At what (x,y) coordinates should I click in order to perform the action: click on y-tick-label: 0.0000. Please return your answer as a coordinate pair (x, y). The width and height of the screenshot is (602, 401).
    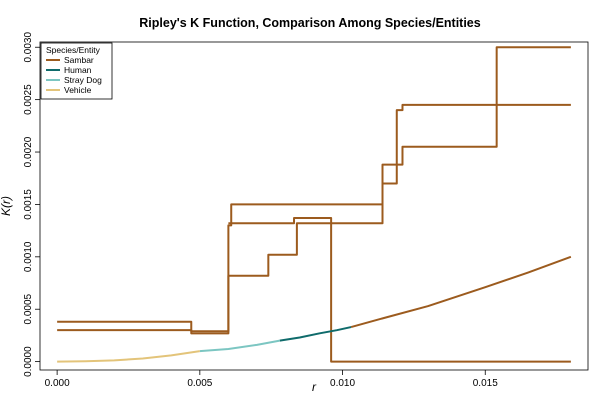
    Looking at the image, I should click on (28, 361).